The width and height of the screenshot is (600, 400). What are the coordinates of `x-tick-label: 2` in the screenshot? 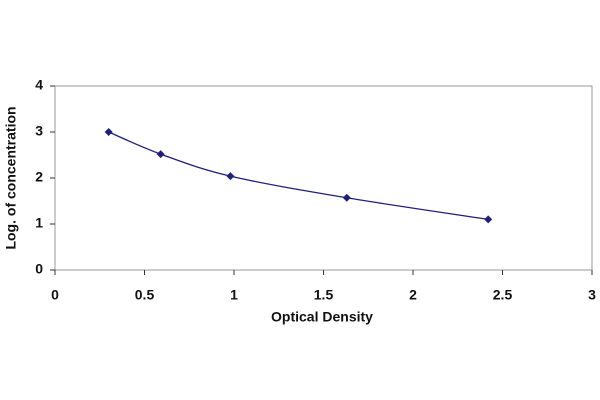 It's located at (413, 295).